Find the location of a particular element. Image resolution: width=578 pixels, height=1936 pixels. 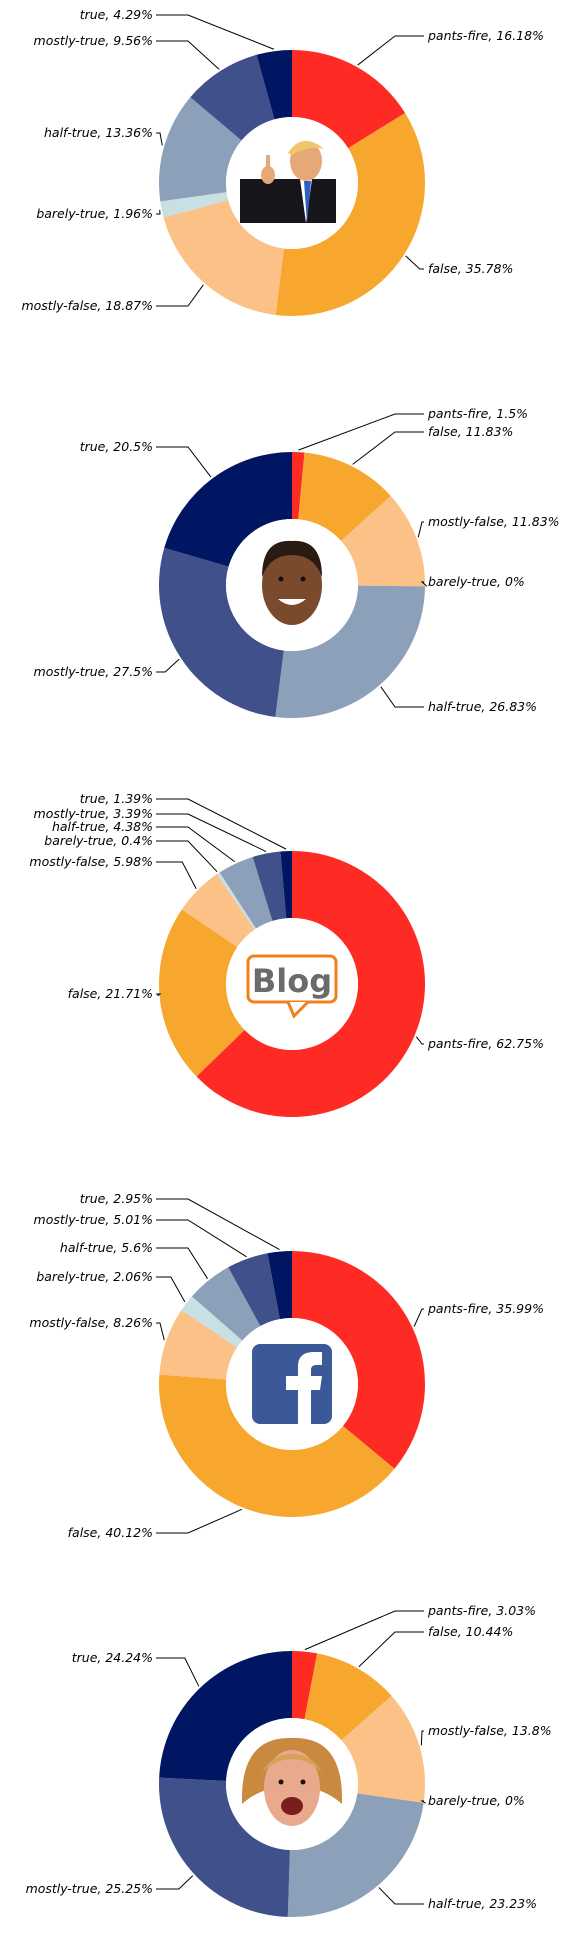

label-true: true, 24.24% is located at coordinates (112, 1657).